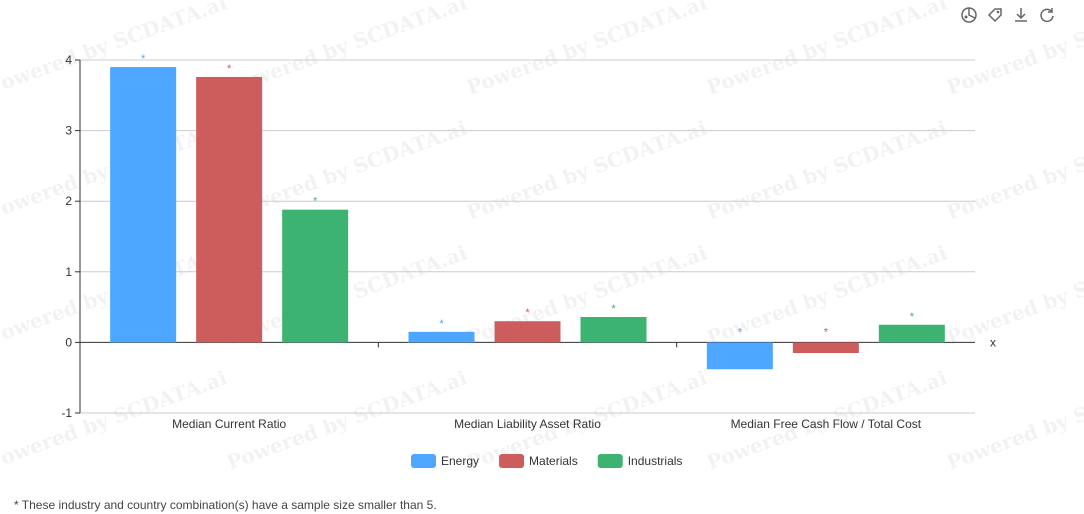  Describe the element at coordinates (993, 342) in the screenshot. I see `x-axis-name: x` at that location.